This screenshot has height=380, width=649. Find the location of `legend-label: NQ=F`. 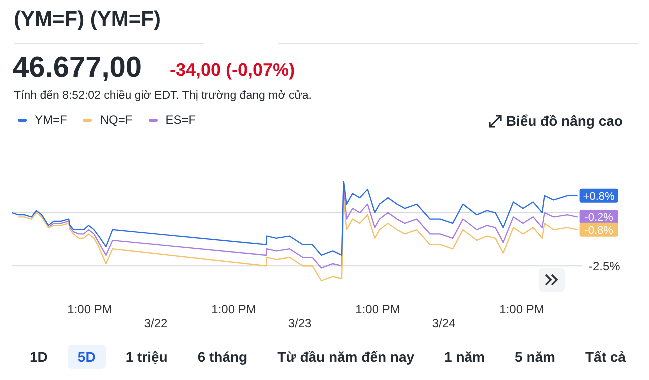

legend-label: NQ=F is located at coordinates (116, 120).